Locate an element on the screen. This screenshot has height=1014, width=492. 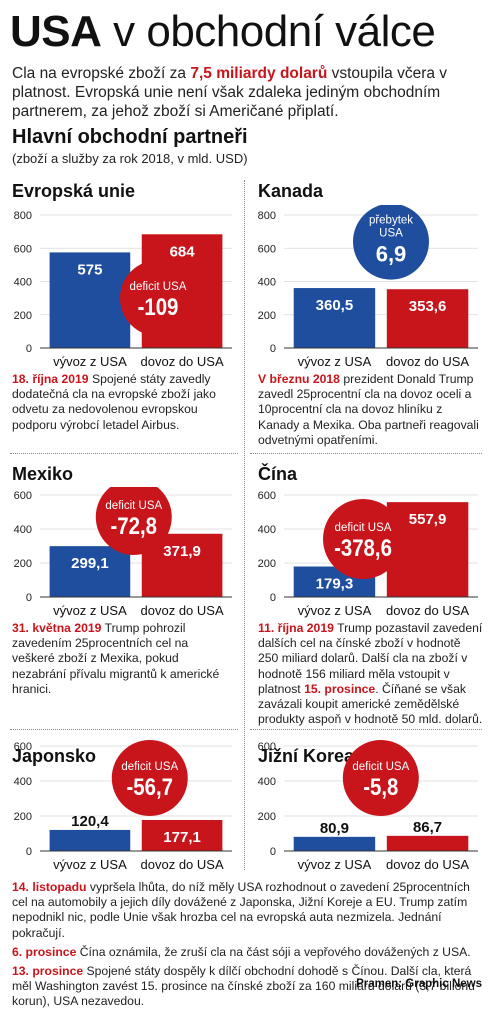
bar-value-label: 557,9 is located at coordinates (428, 519).